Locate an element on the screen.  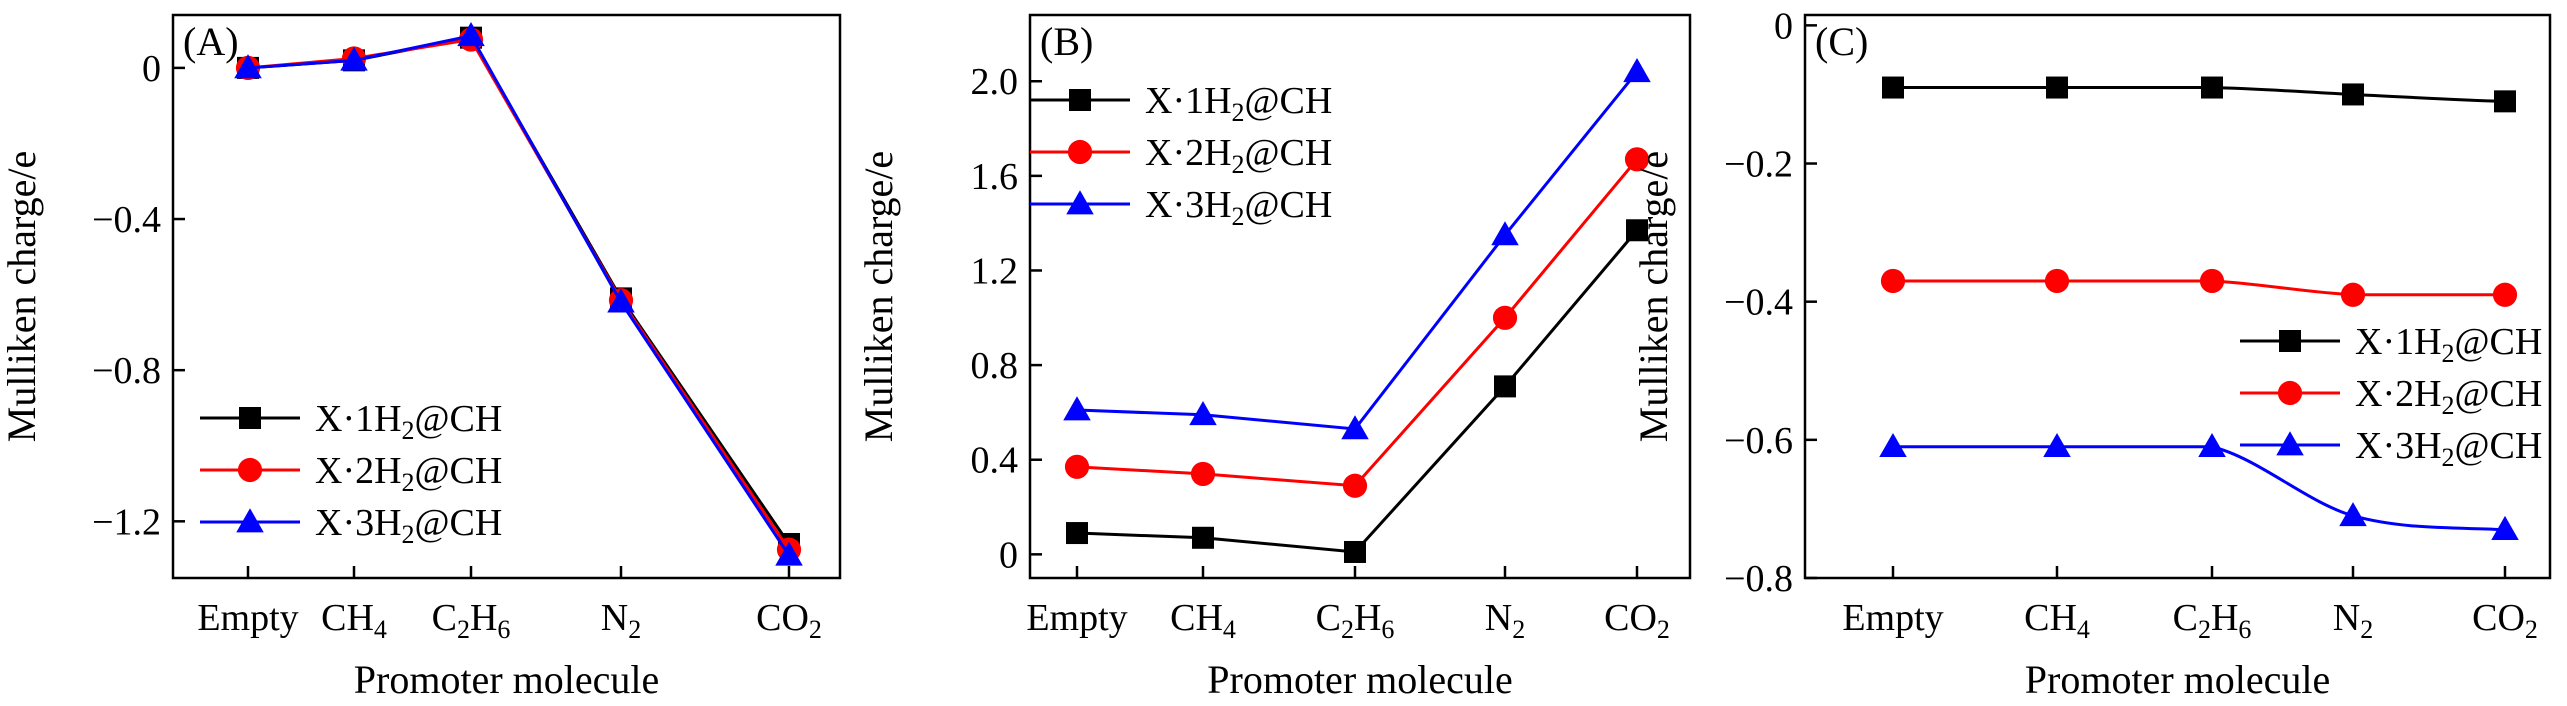
legend-label-text: X·3H is located at coordinates (358, 523).